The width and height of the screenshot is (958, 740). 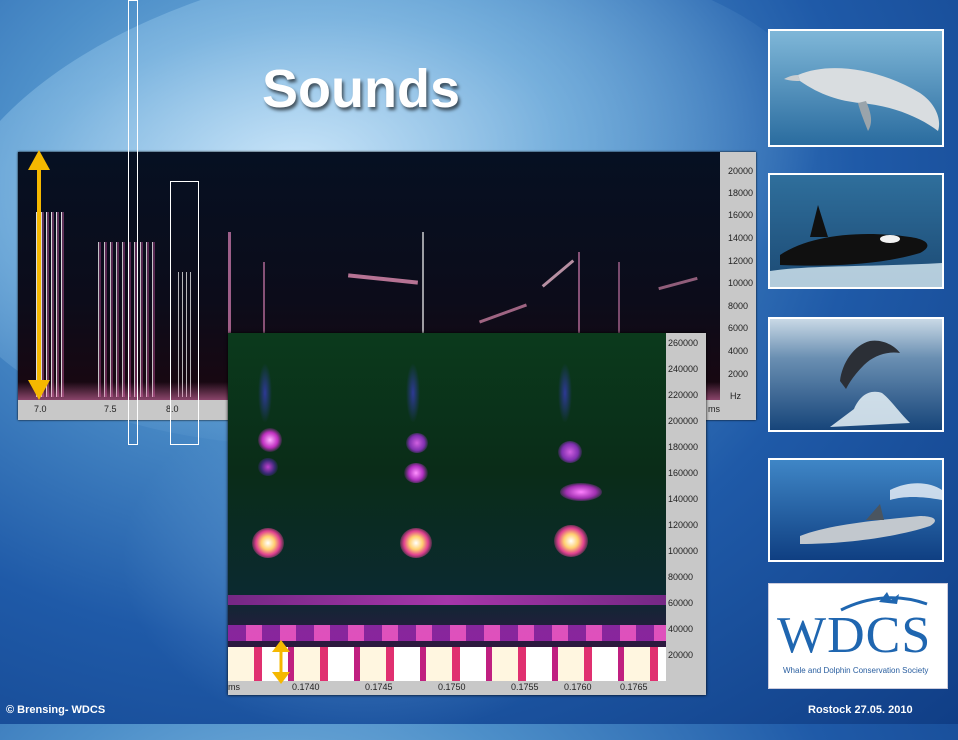 What do you see at coordinates (683, 395) in the screenshot?
I see `y-tick-label: 220000` at bounding box center [683, 395].